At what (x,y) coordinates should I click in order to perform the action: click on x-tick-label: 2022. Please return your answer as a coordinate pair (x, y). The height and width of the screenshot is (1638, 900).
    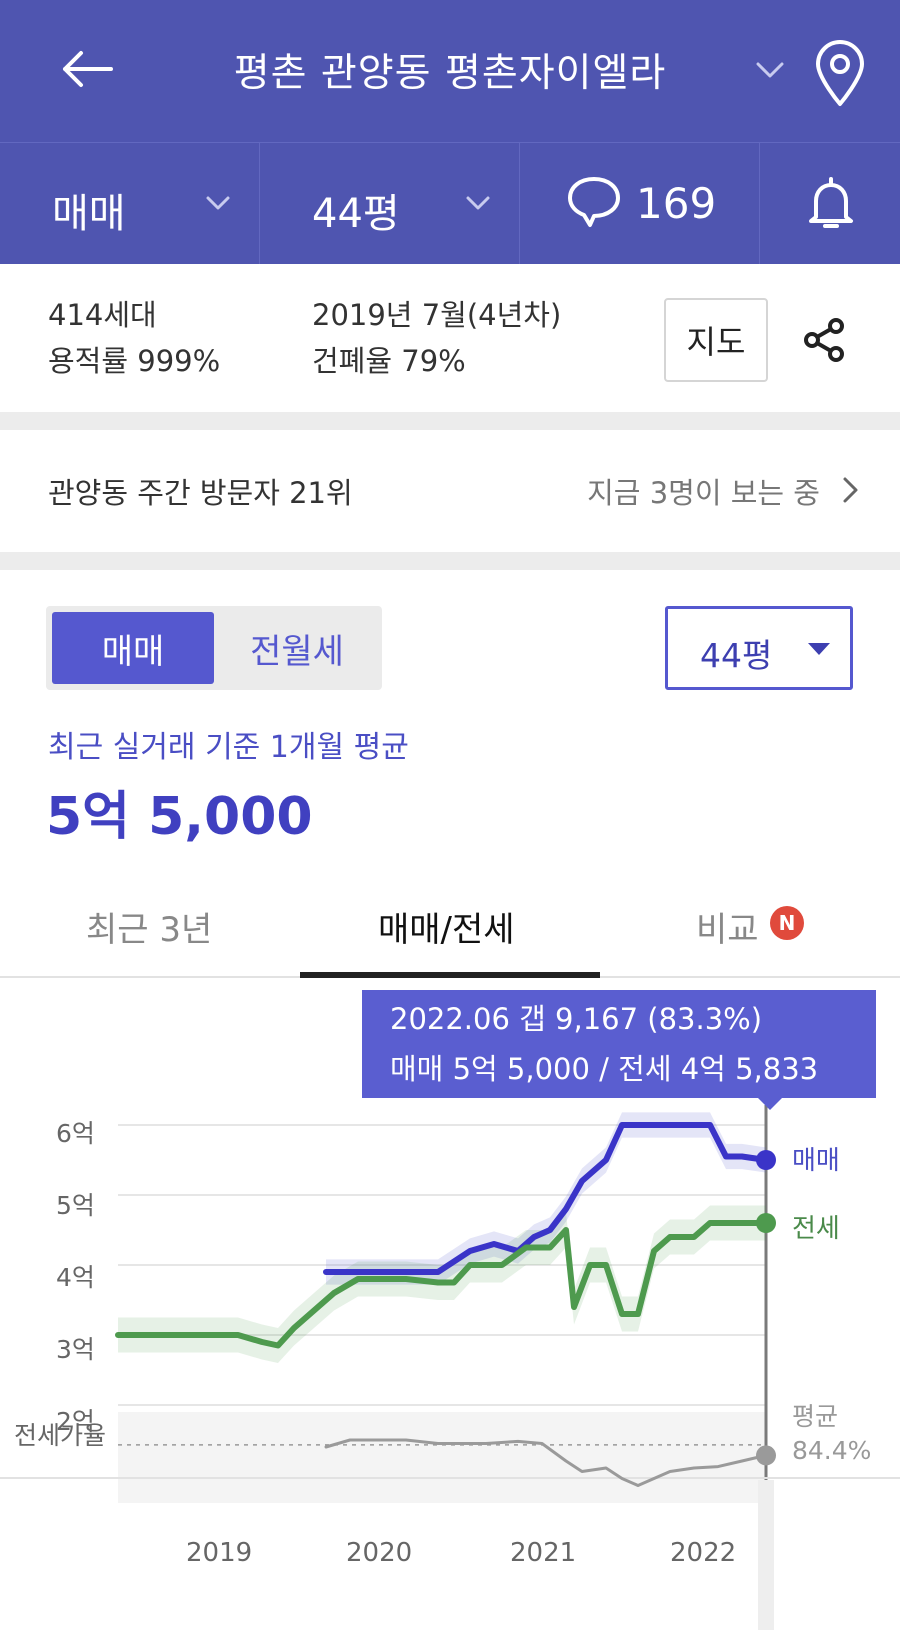
    Looking at the image, I should click on (703, 1553).